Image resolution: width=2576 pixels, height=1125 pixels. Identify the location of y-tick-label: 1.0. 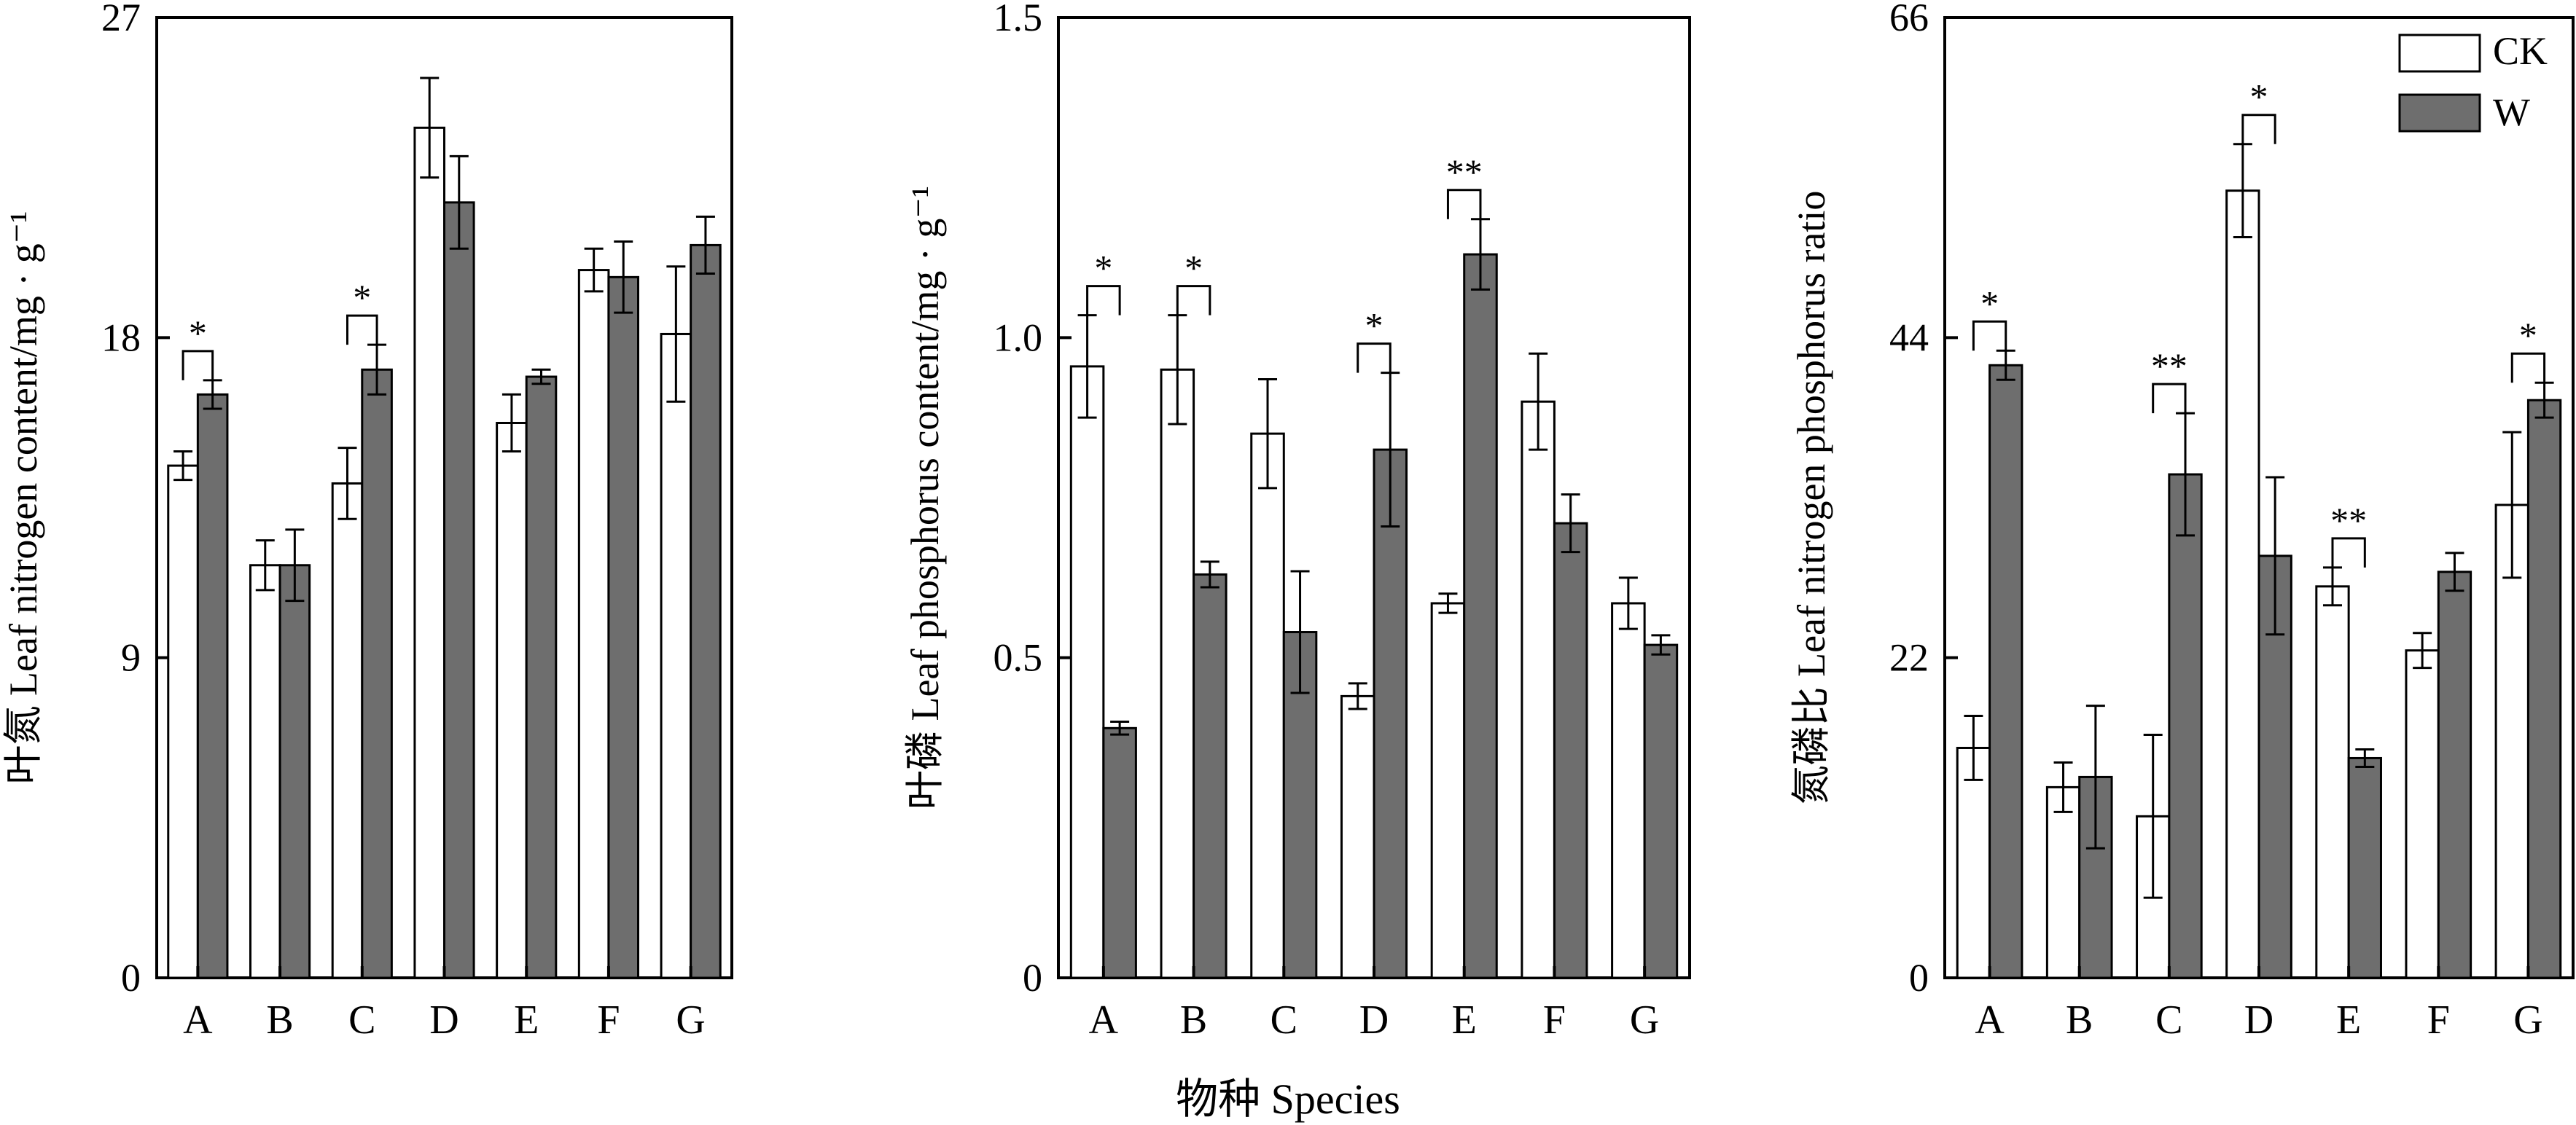
(1019, 337).